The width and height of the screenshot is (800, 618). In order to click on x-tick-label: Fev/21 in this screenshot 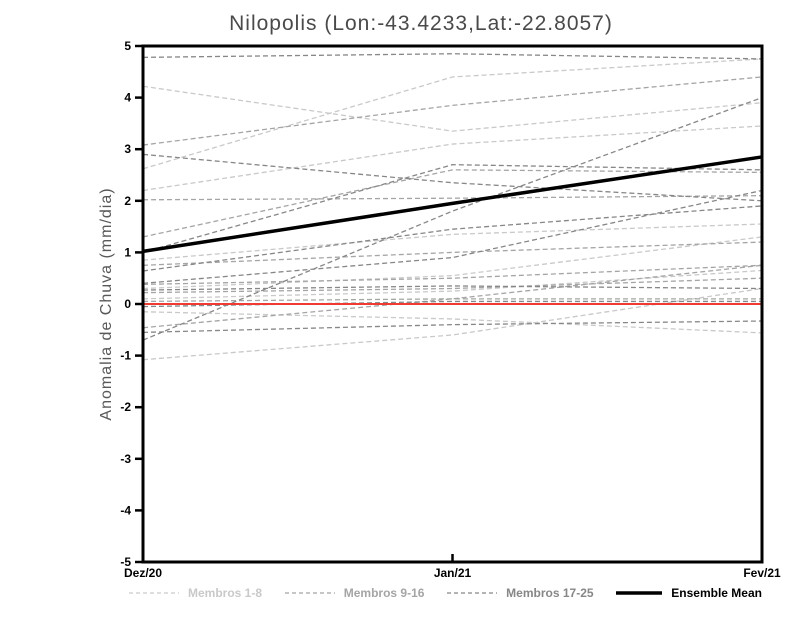, I will do `click(762, 573)`.